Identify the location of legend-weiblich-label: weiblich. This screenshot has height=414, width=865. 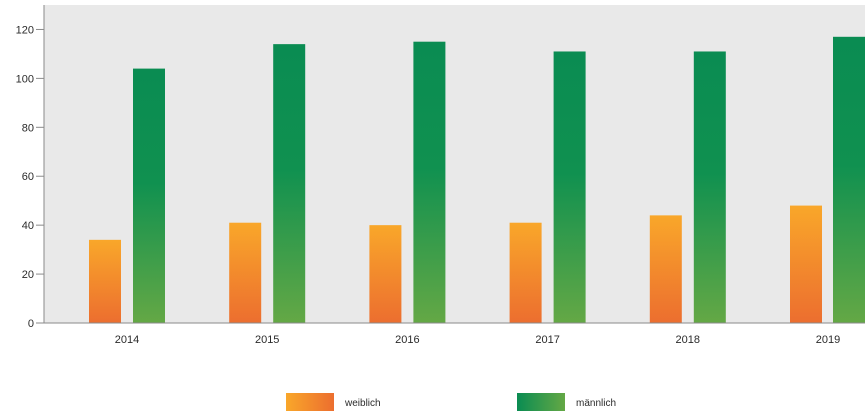
(362, 403).